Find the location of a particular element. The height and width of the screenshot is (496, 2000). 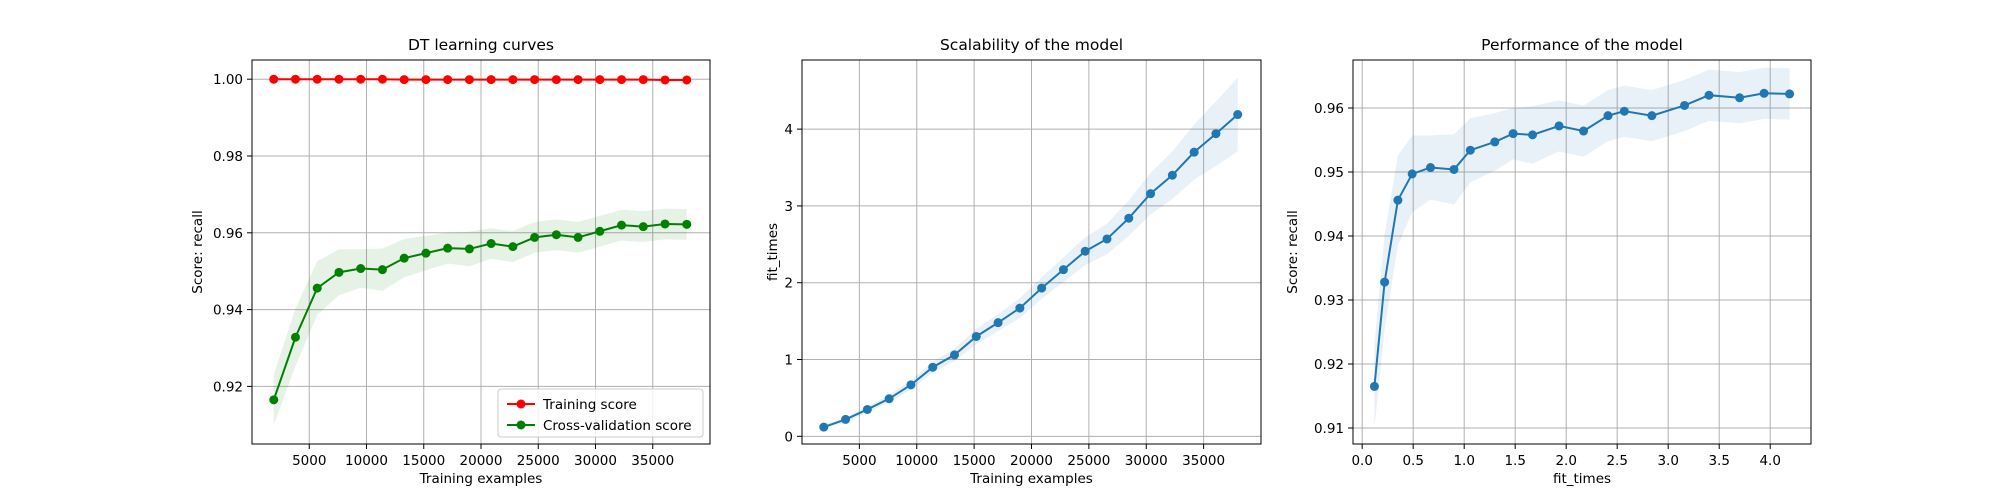

y-tick-label: 1 is located at coordinates (788, 361).